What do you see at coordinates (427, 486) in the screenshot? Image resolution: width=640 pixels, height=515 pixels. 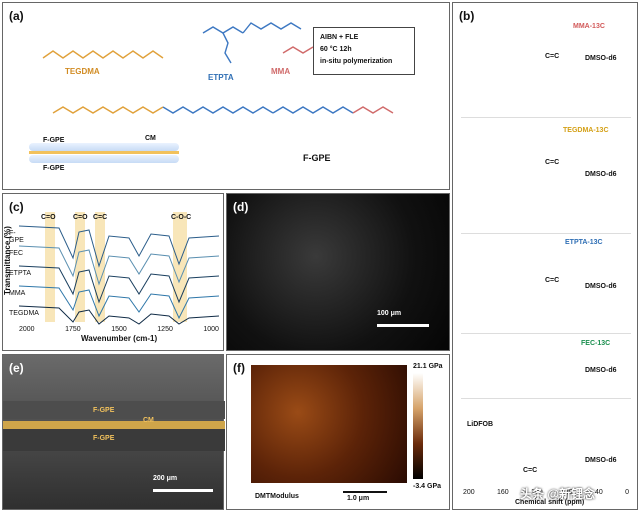 I see `f-bottom: -3.4 GPa` at bounding box center [427, 486].